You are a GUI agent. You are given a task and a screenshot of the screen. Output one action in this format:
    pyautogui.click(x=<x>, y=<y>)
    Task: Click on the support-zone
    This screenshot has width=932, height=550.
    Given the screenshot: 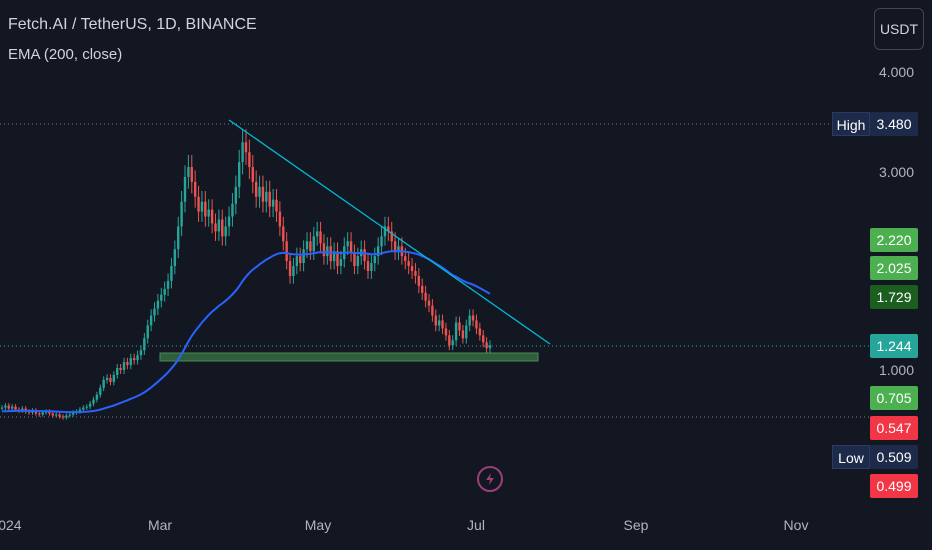 What is the action you would take?
    pyautogui.click(x=349, y=357)
    